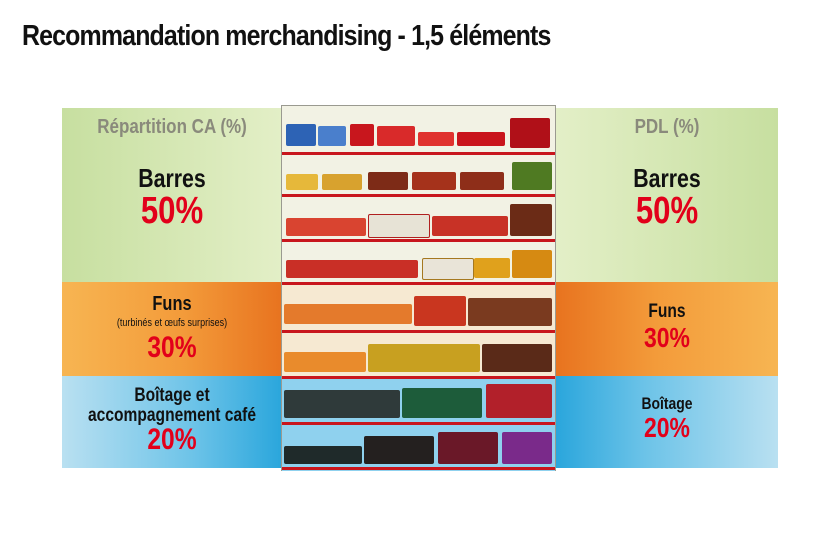 Image resolution: width=830 pixels, height=560 pixels. I want to click on right-zone-funs, so click(667, 329).